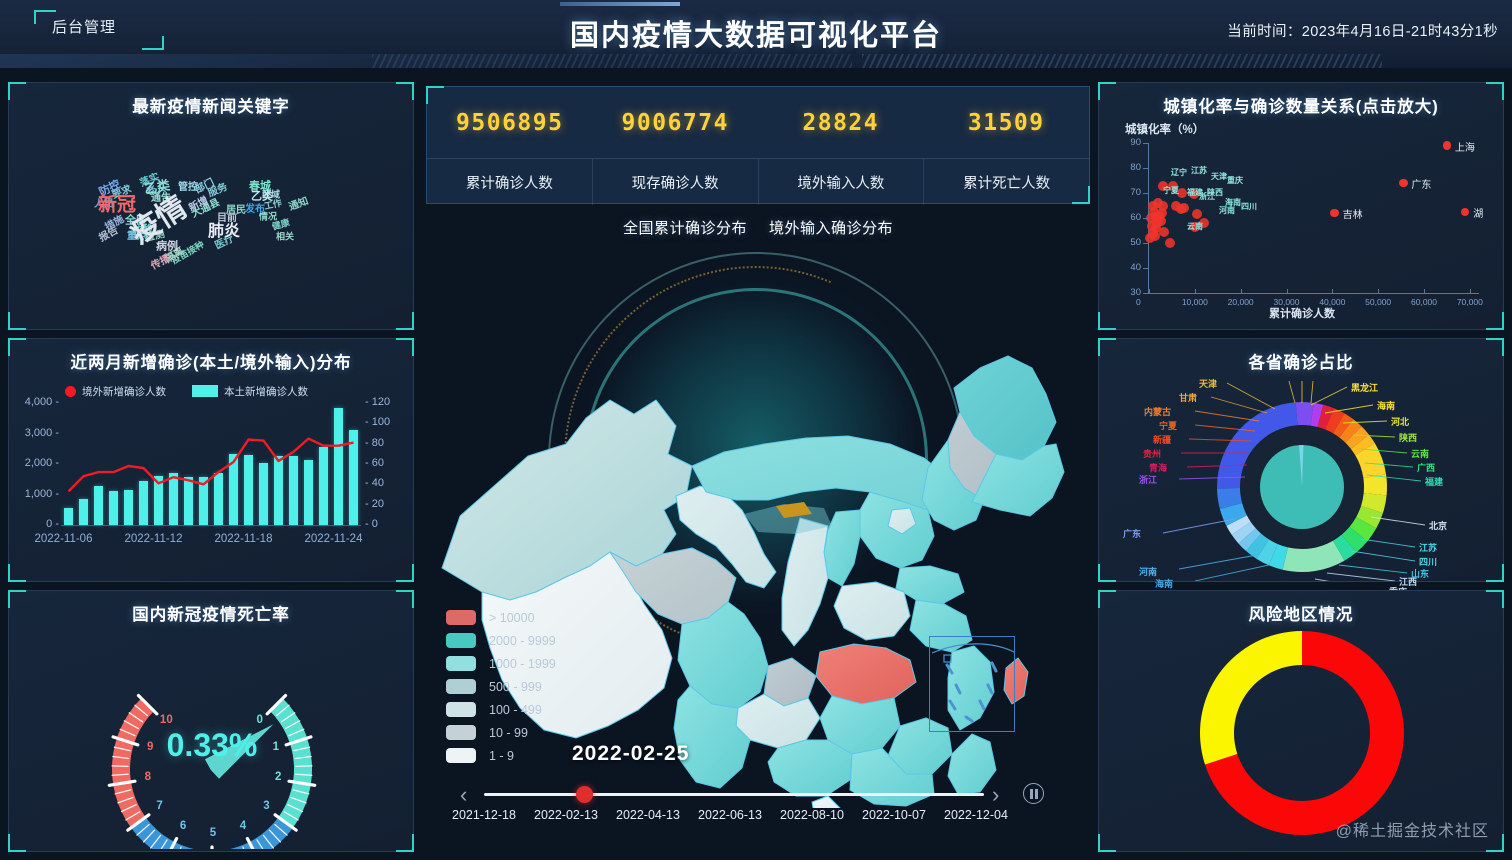 The image size is (1512, 860). Describe the element at coordinates (161, 263) in the screenshot. I see `word-cloud-term: 传播` at that location.